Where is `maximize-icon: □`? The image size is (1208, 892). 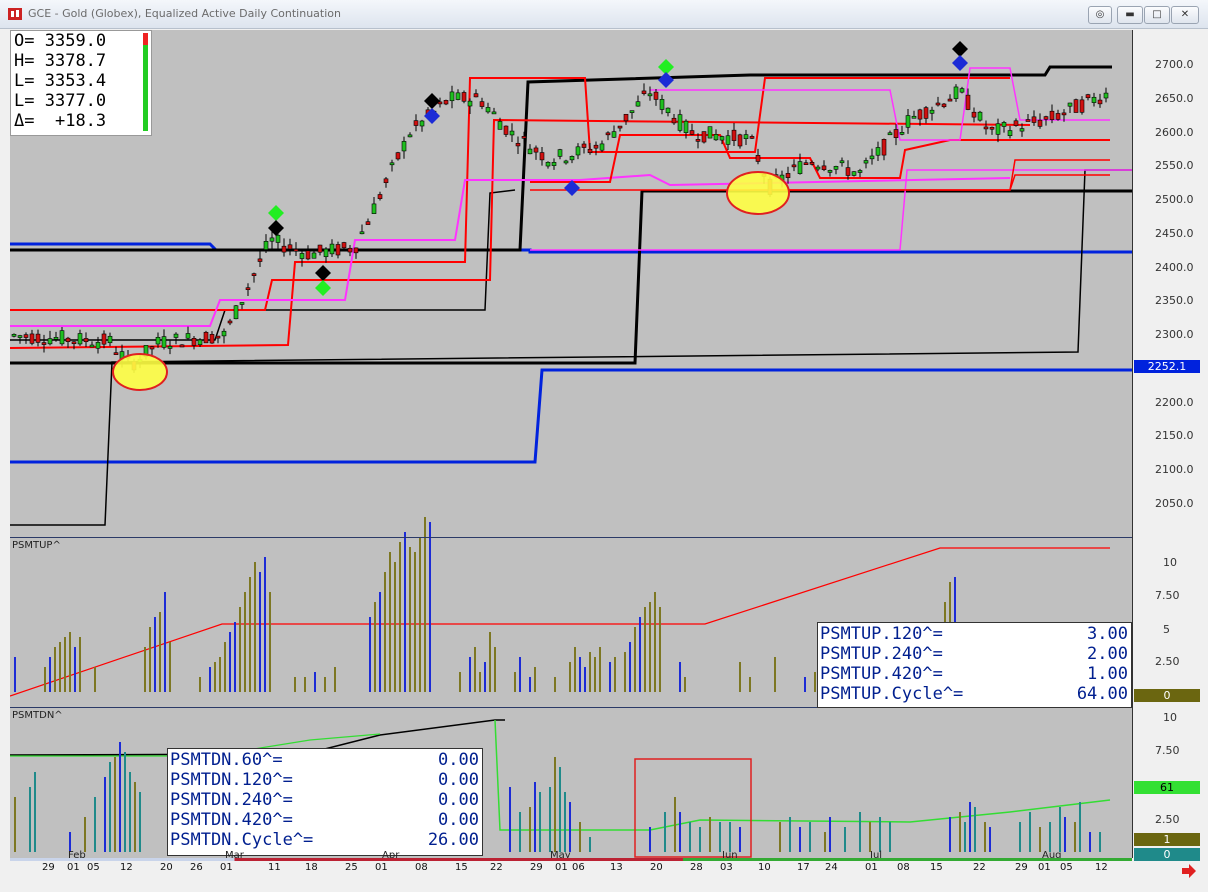
maximize-icon: □ is located at coordinates (1157, 15).